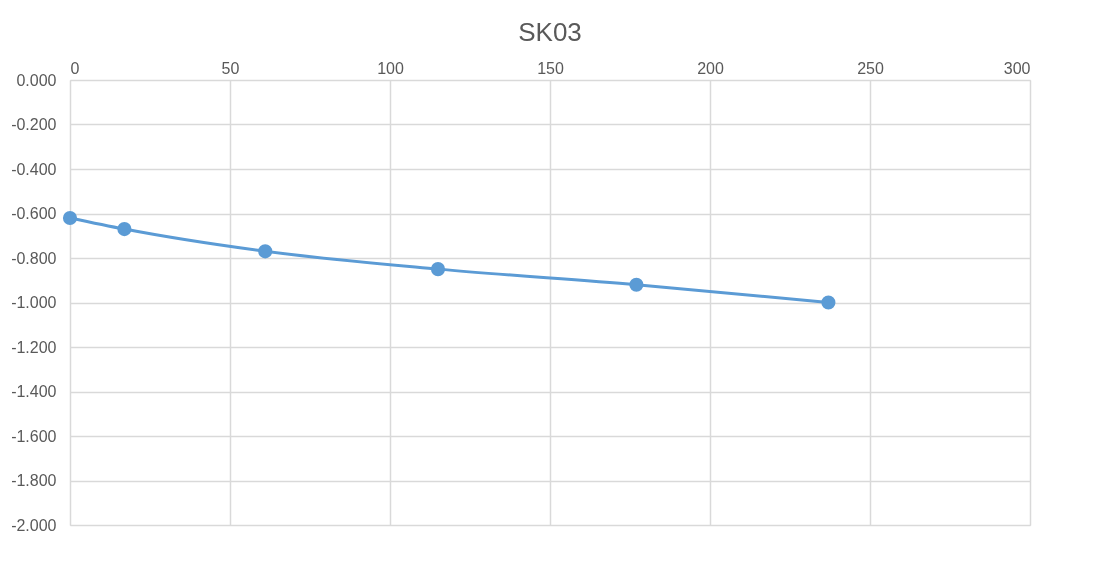 This screenshot has height=576, width=1110. What do you see at coordinates (34, 302) in the screenshot?
I see `y-tick-label: -1.000` at bounding box center [34, 302].